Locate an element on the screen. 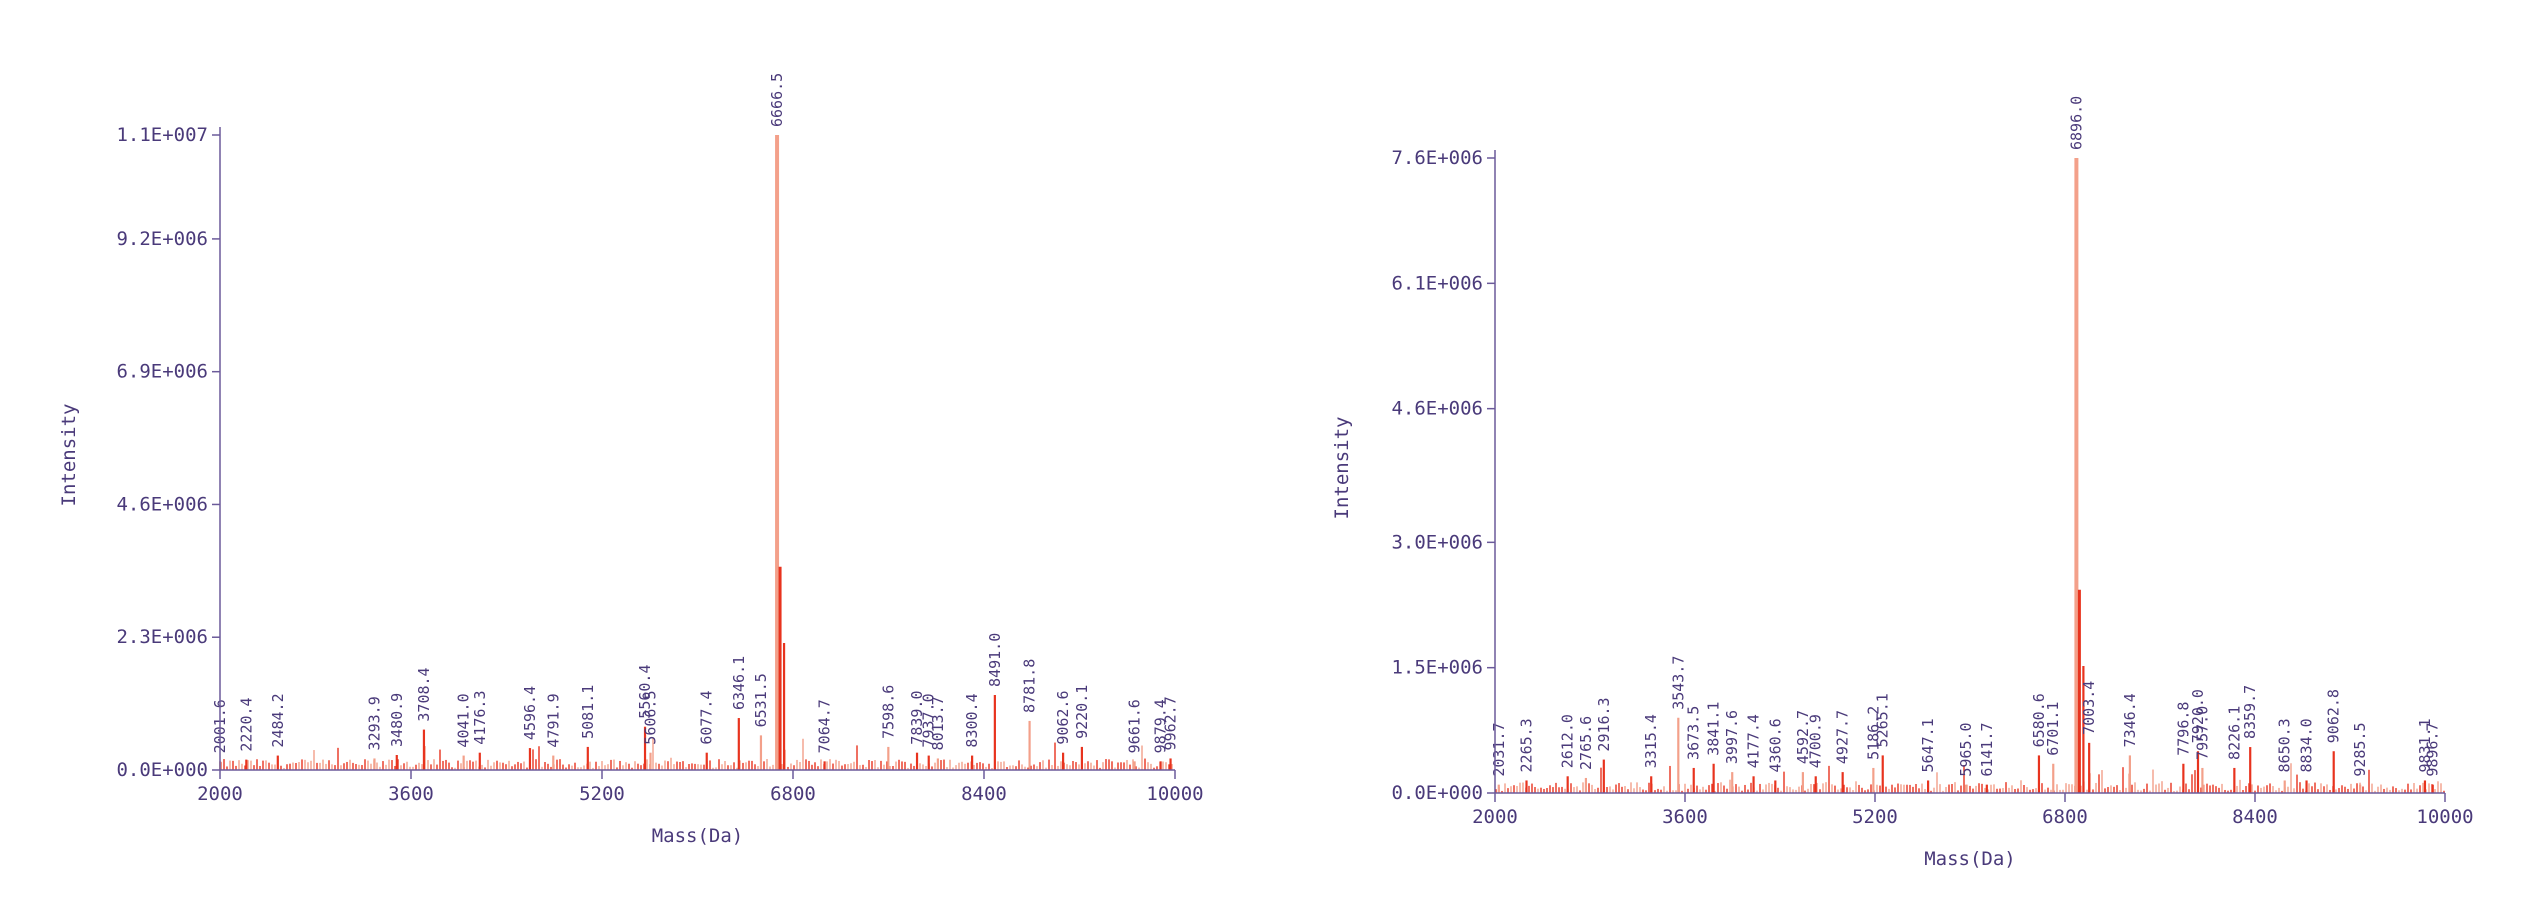 The height and width of the screenshot is (919, 2539). peak-label: 8781.8 is located at coordinates (1030, 686).